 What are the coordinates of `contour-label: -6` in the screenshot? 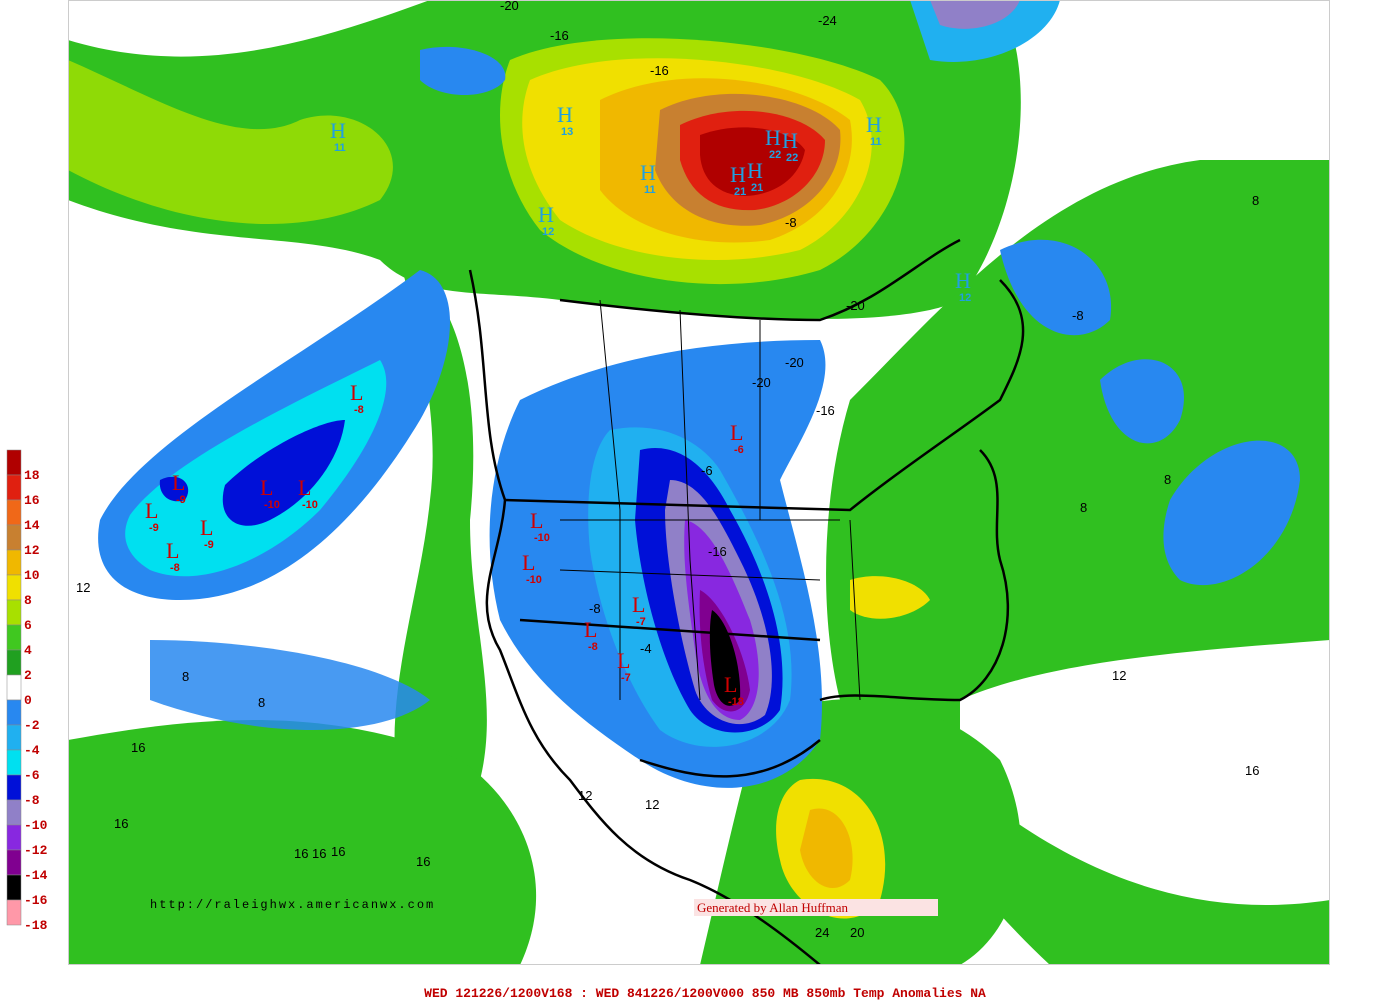 It's located at (707, 470).